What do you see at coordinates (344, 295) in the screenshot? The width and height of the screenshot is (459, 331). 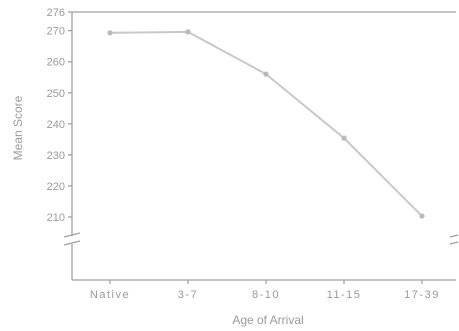 I see `x-tick-label: 11-15` at bounding box center [344, 295].